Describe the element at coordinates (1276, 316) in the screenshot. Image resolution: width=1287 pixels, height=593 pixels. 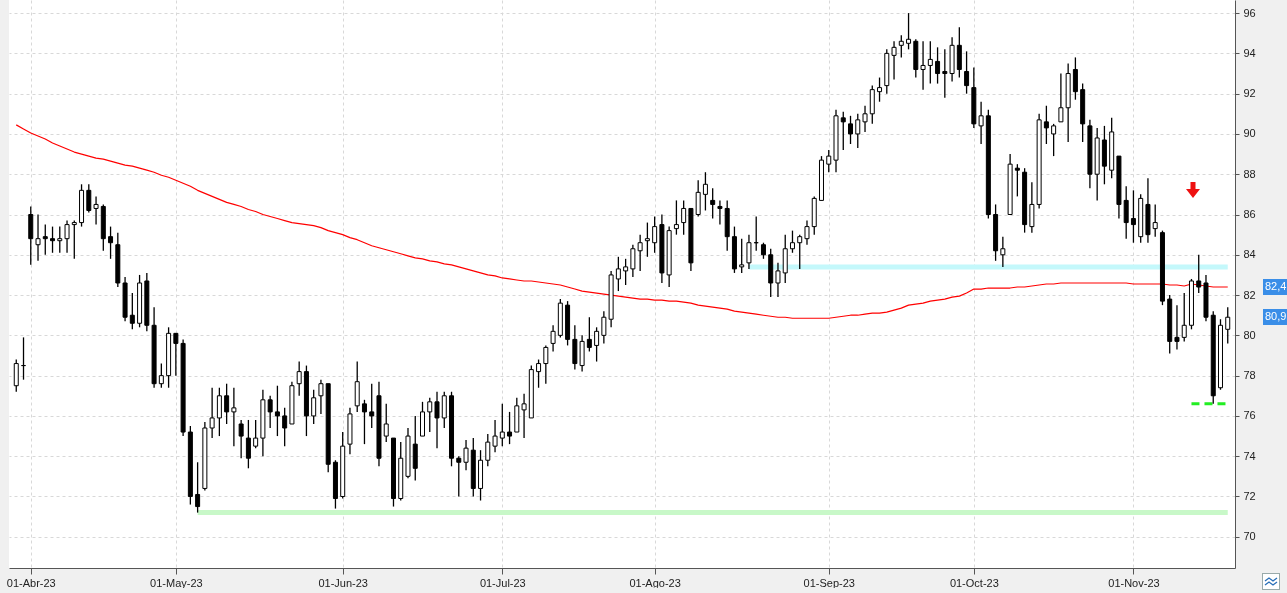
I see `text: 80,9` at that location.